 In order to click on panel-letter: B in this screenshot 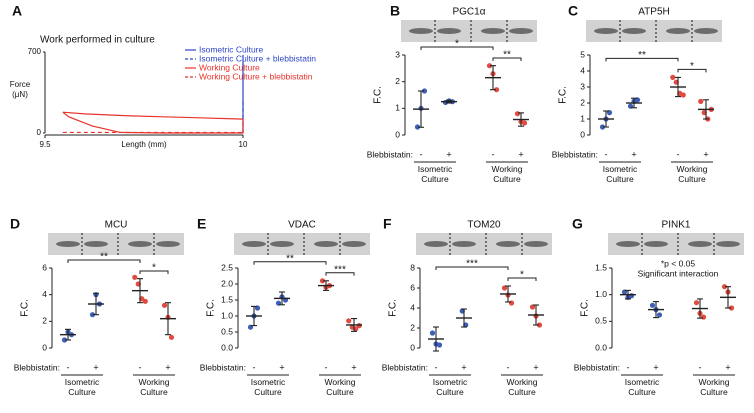, I will do `click(395, 11)`.